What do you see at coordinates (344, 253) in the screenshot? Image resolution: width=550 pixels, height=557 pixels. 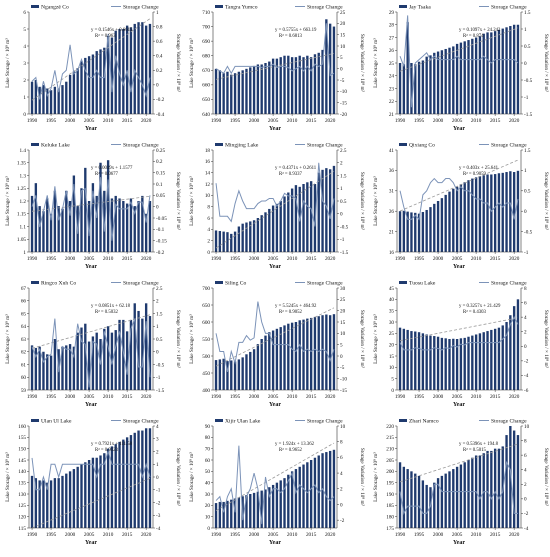 I see `right-tick-label: -1.5` at bounding box center [344, 253].